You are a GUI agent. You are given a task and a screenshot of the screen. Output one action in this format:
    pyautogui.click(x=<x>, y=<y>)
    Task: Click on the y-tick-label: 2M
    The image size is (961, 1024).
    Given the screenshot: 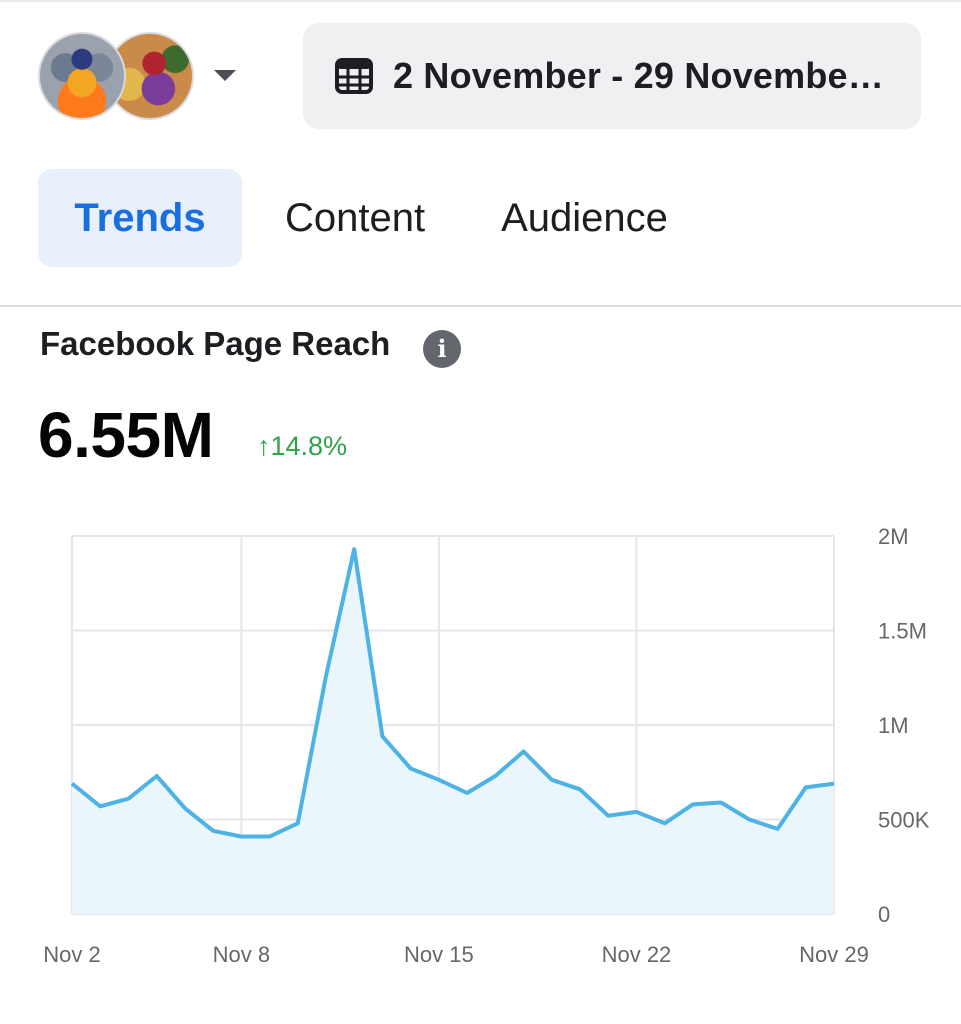 What is the action you would take?
    pyautogui.click(x=893, y=536)
    